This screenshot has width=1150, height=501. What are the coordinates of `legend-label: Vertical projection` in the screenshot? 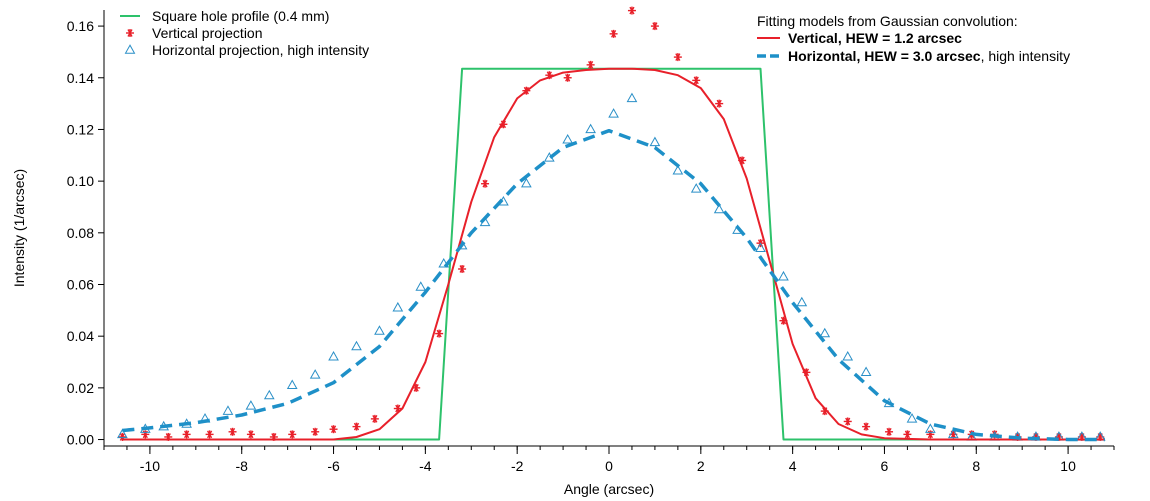 It's located at (207, 33).